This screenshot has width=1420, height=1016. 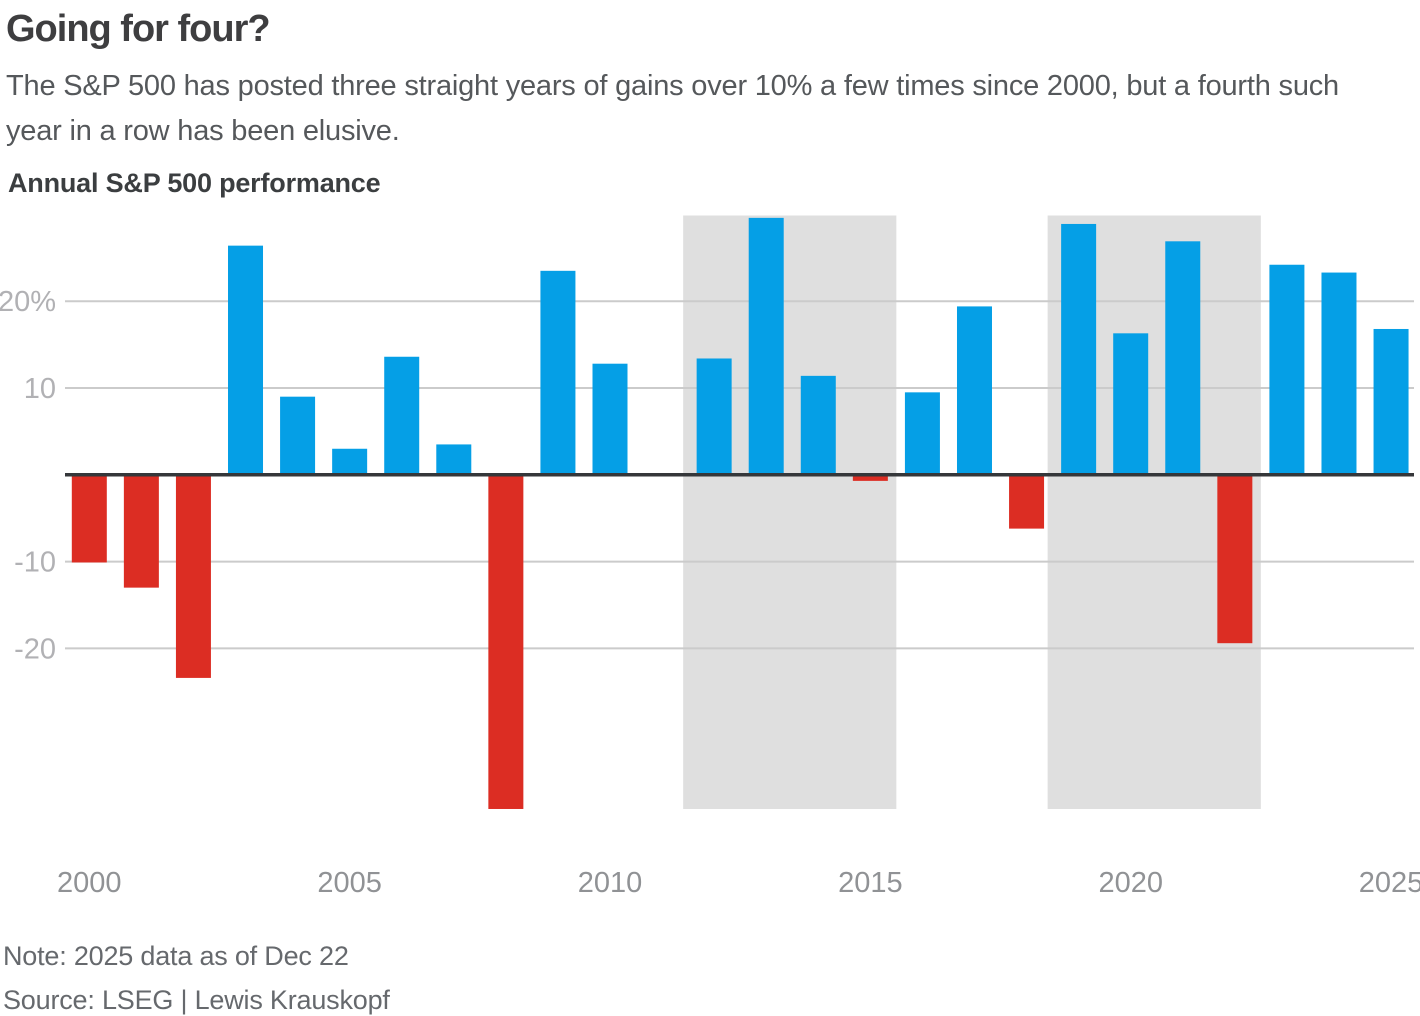 I want to click on bar-2019, so click(x=1079, y=349).